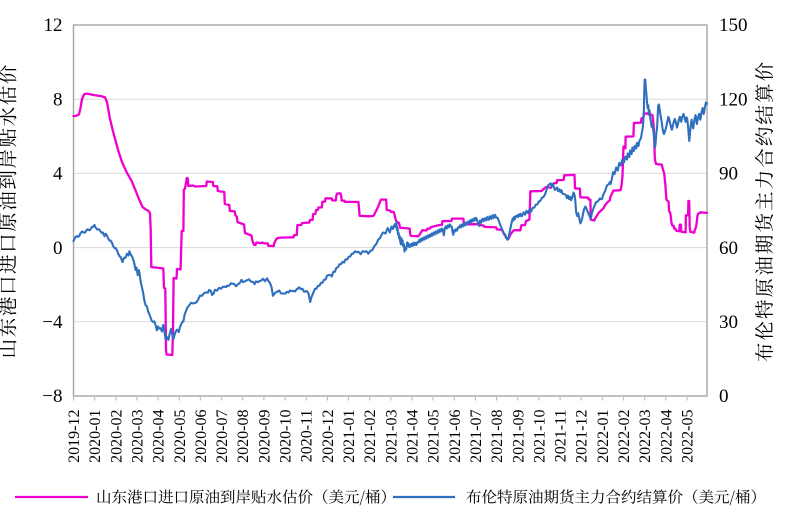 The height and width of the screenshot is (524, 787). What do you see at coordinates (728, 174) in the screenshot?
I see `svg-text: 90` at bounding box center [728, 174].